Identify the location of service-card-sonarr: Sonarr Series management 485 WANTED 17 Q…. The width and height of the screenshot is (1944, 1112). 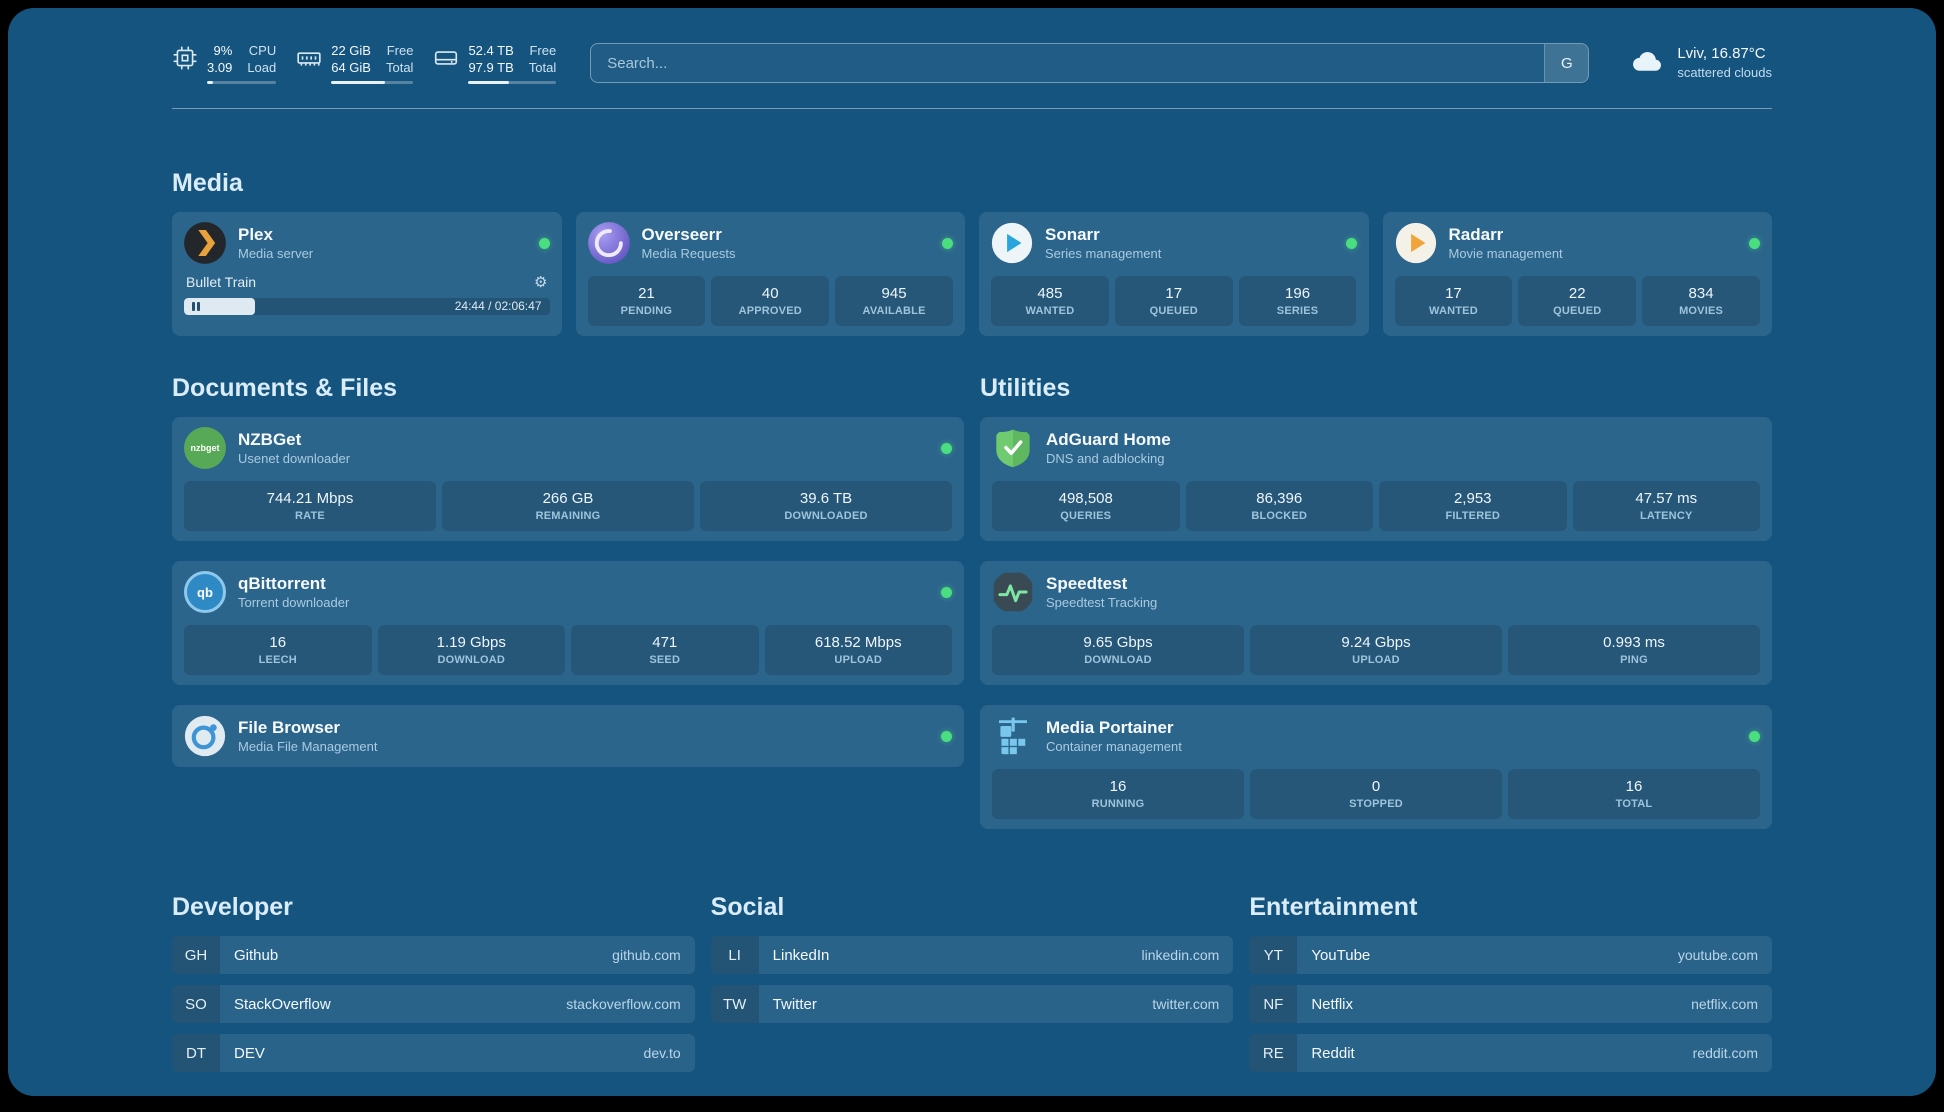
(1174, 274).